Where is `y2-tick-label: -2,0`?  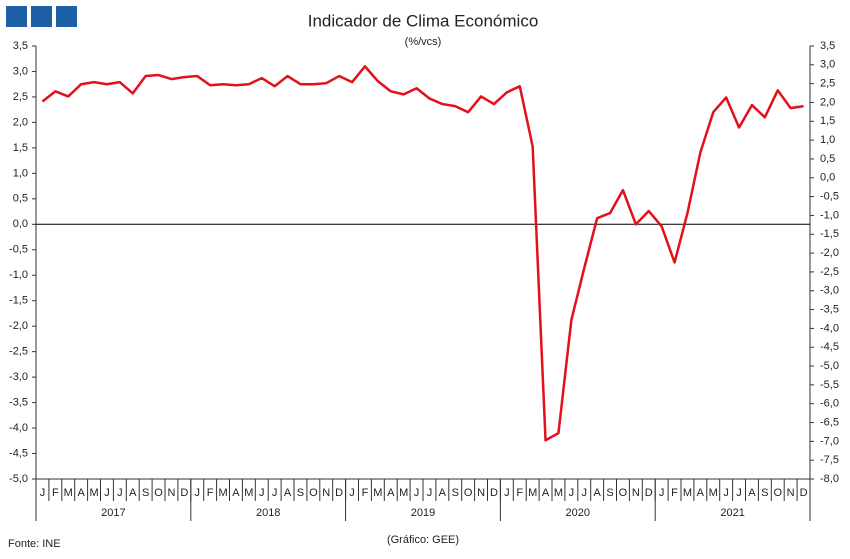 y2-tick-label: -2,0 is located at coordinates (829, 253).